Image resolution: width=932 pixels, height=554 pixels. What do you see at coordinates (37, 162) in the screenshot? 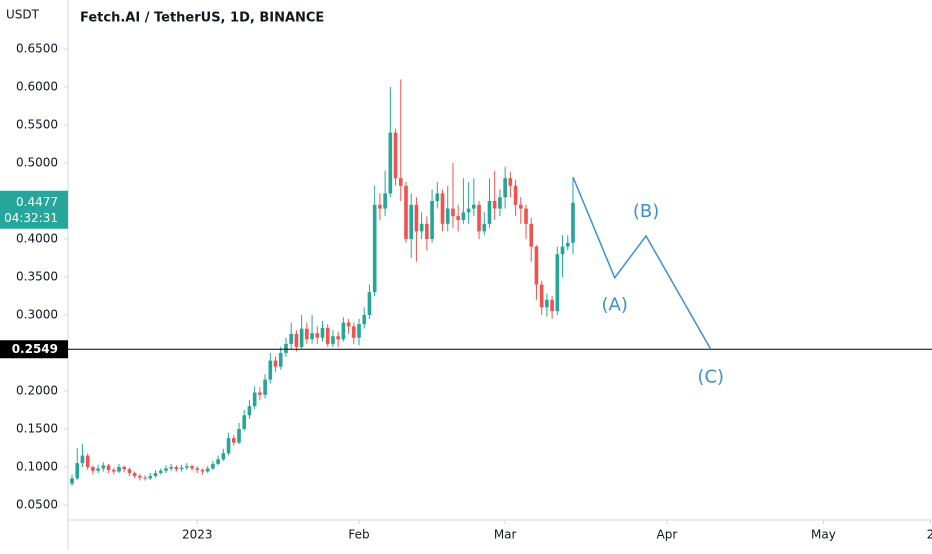
I see `y-tick-label: 0.5000` at bounding box center [37, 162].